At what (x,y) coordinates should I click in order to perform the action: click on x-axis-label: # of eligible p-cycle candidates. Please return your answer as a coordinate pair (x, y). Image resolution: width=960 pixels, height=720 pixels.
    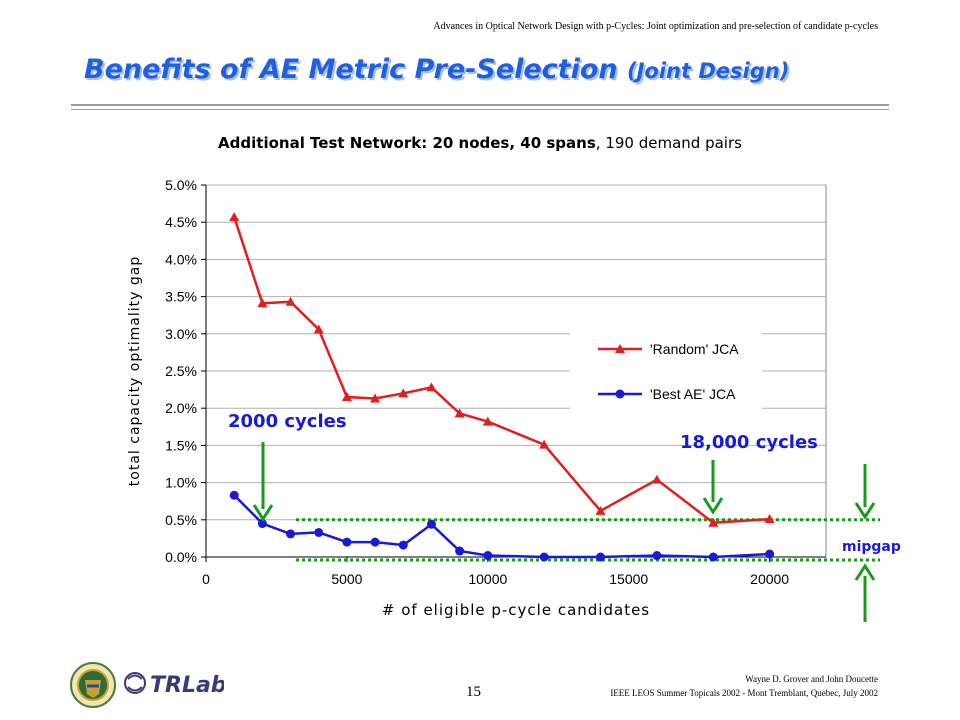
    Looking at the image, I should click on (516, 610).